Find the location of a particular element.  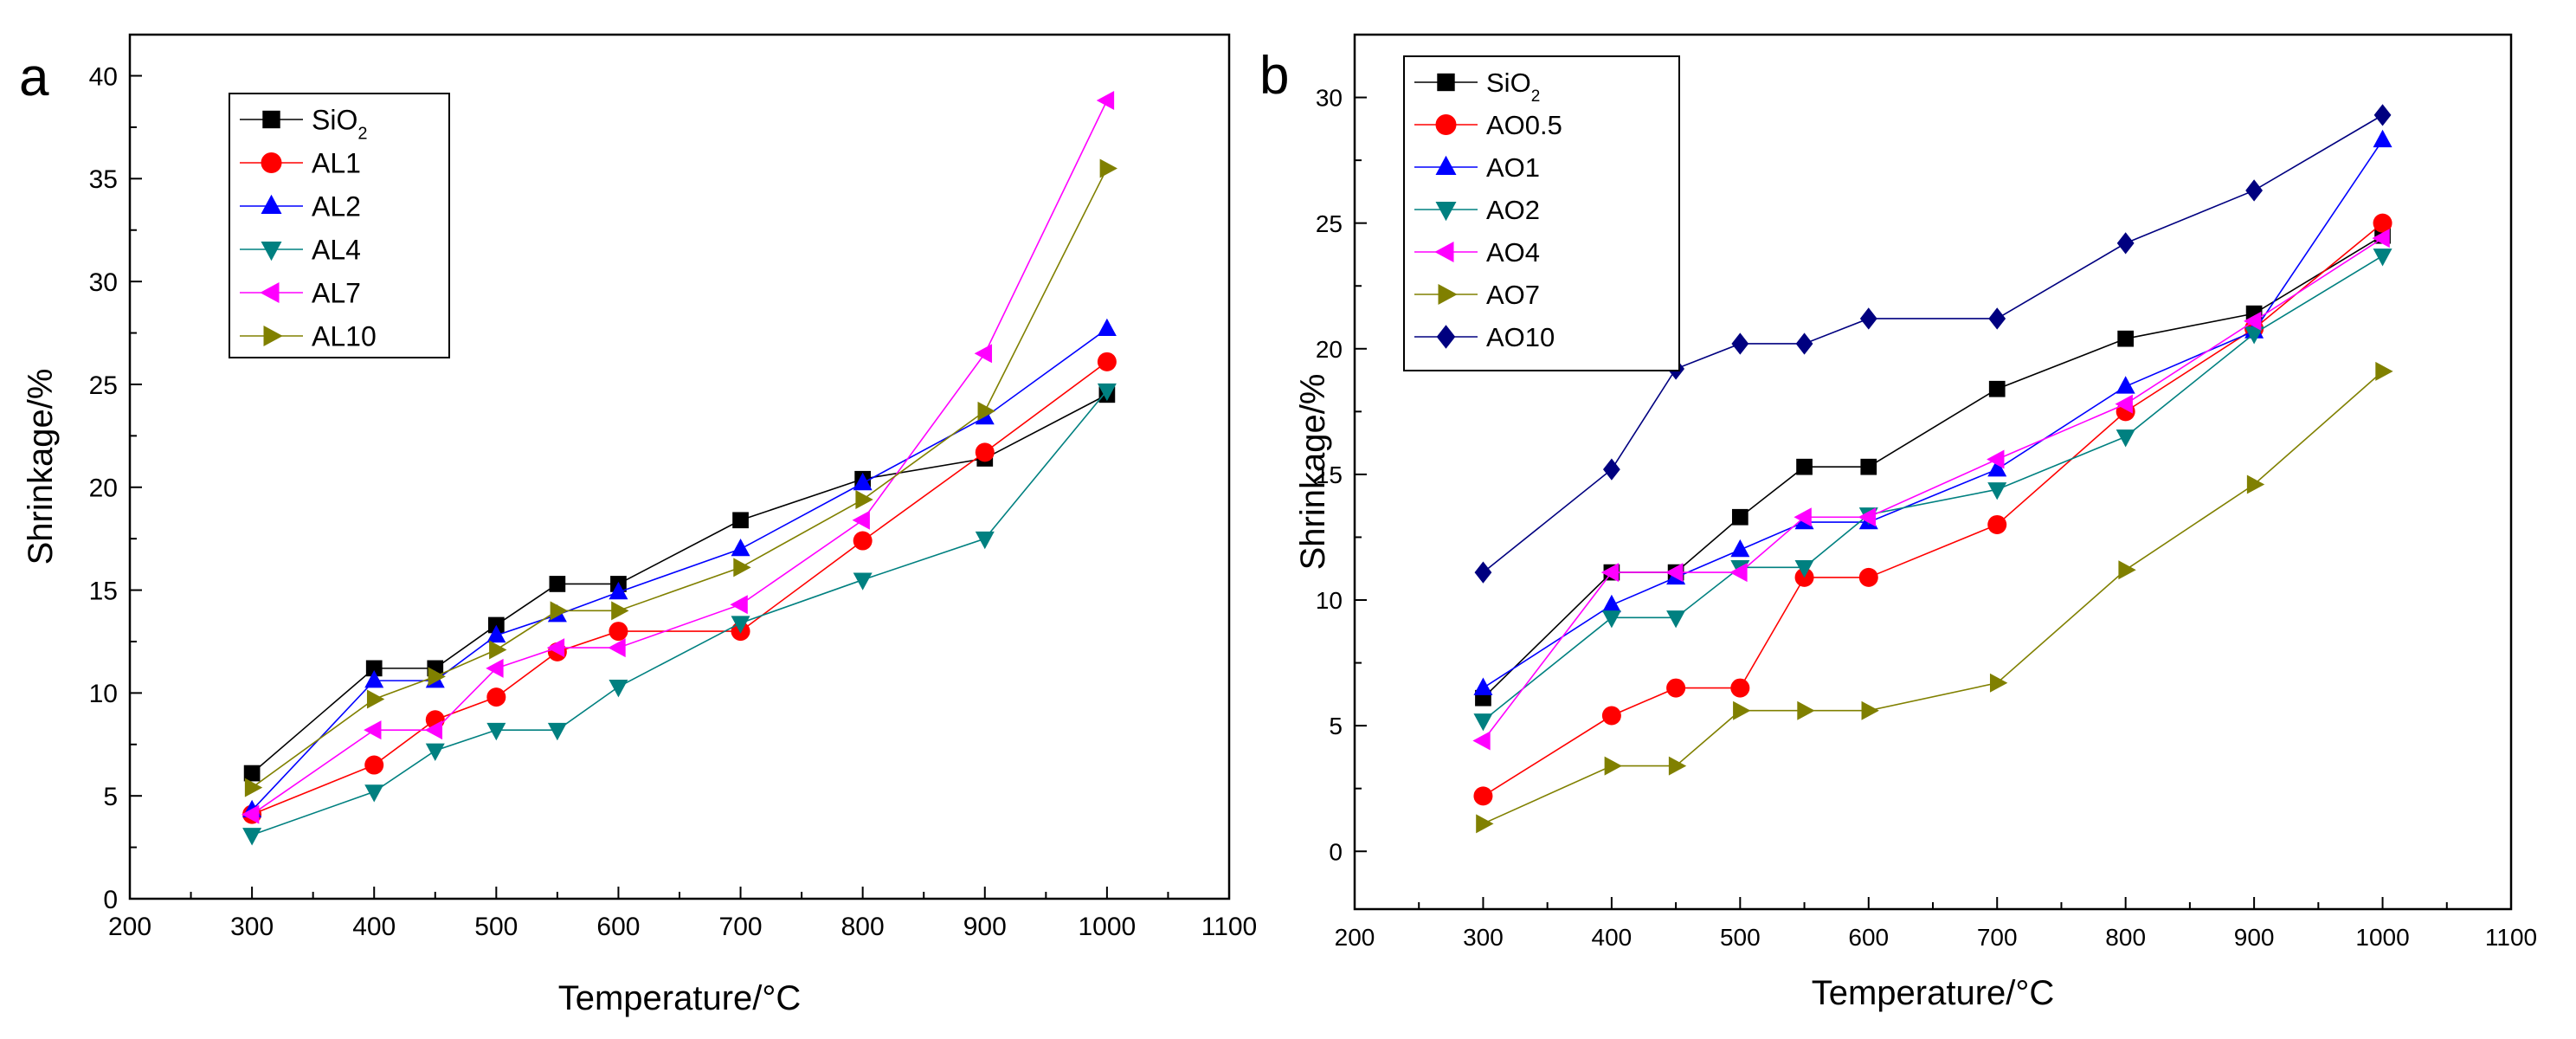

panel-b-x-tick-label: 600 is located at coordinates (1868, 937).